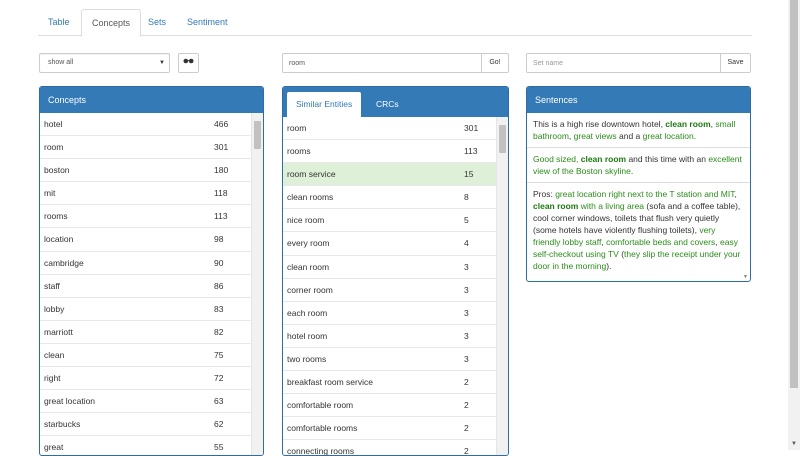 Image resolution: width=800 pixels, height=456 pixels. I want to click on item-name: great location, so click(70, 401).